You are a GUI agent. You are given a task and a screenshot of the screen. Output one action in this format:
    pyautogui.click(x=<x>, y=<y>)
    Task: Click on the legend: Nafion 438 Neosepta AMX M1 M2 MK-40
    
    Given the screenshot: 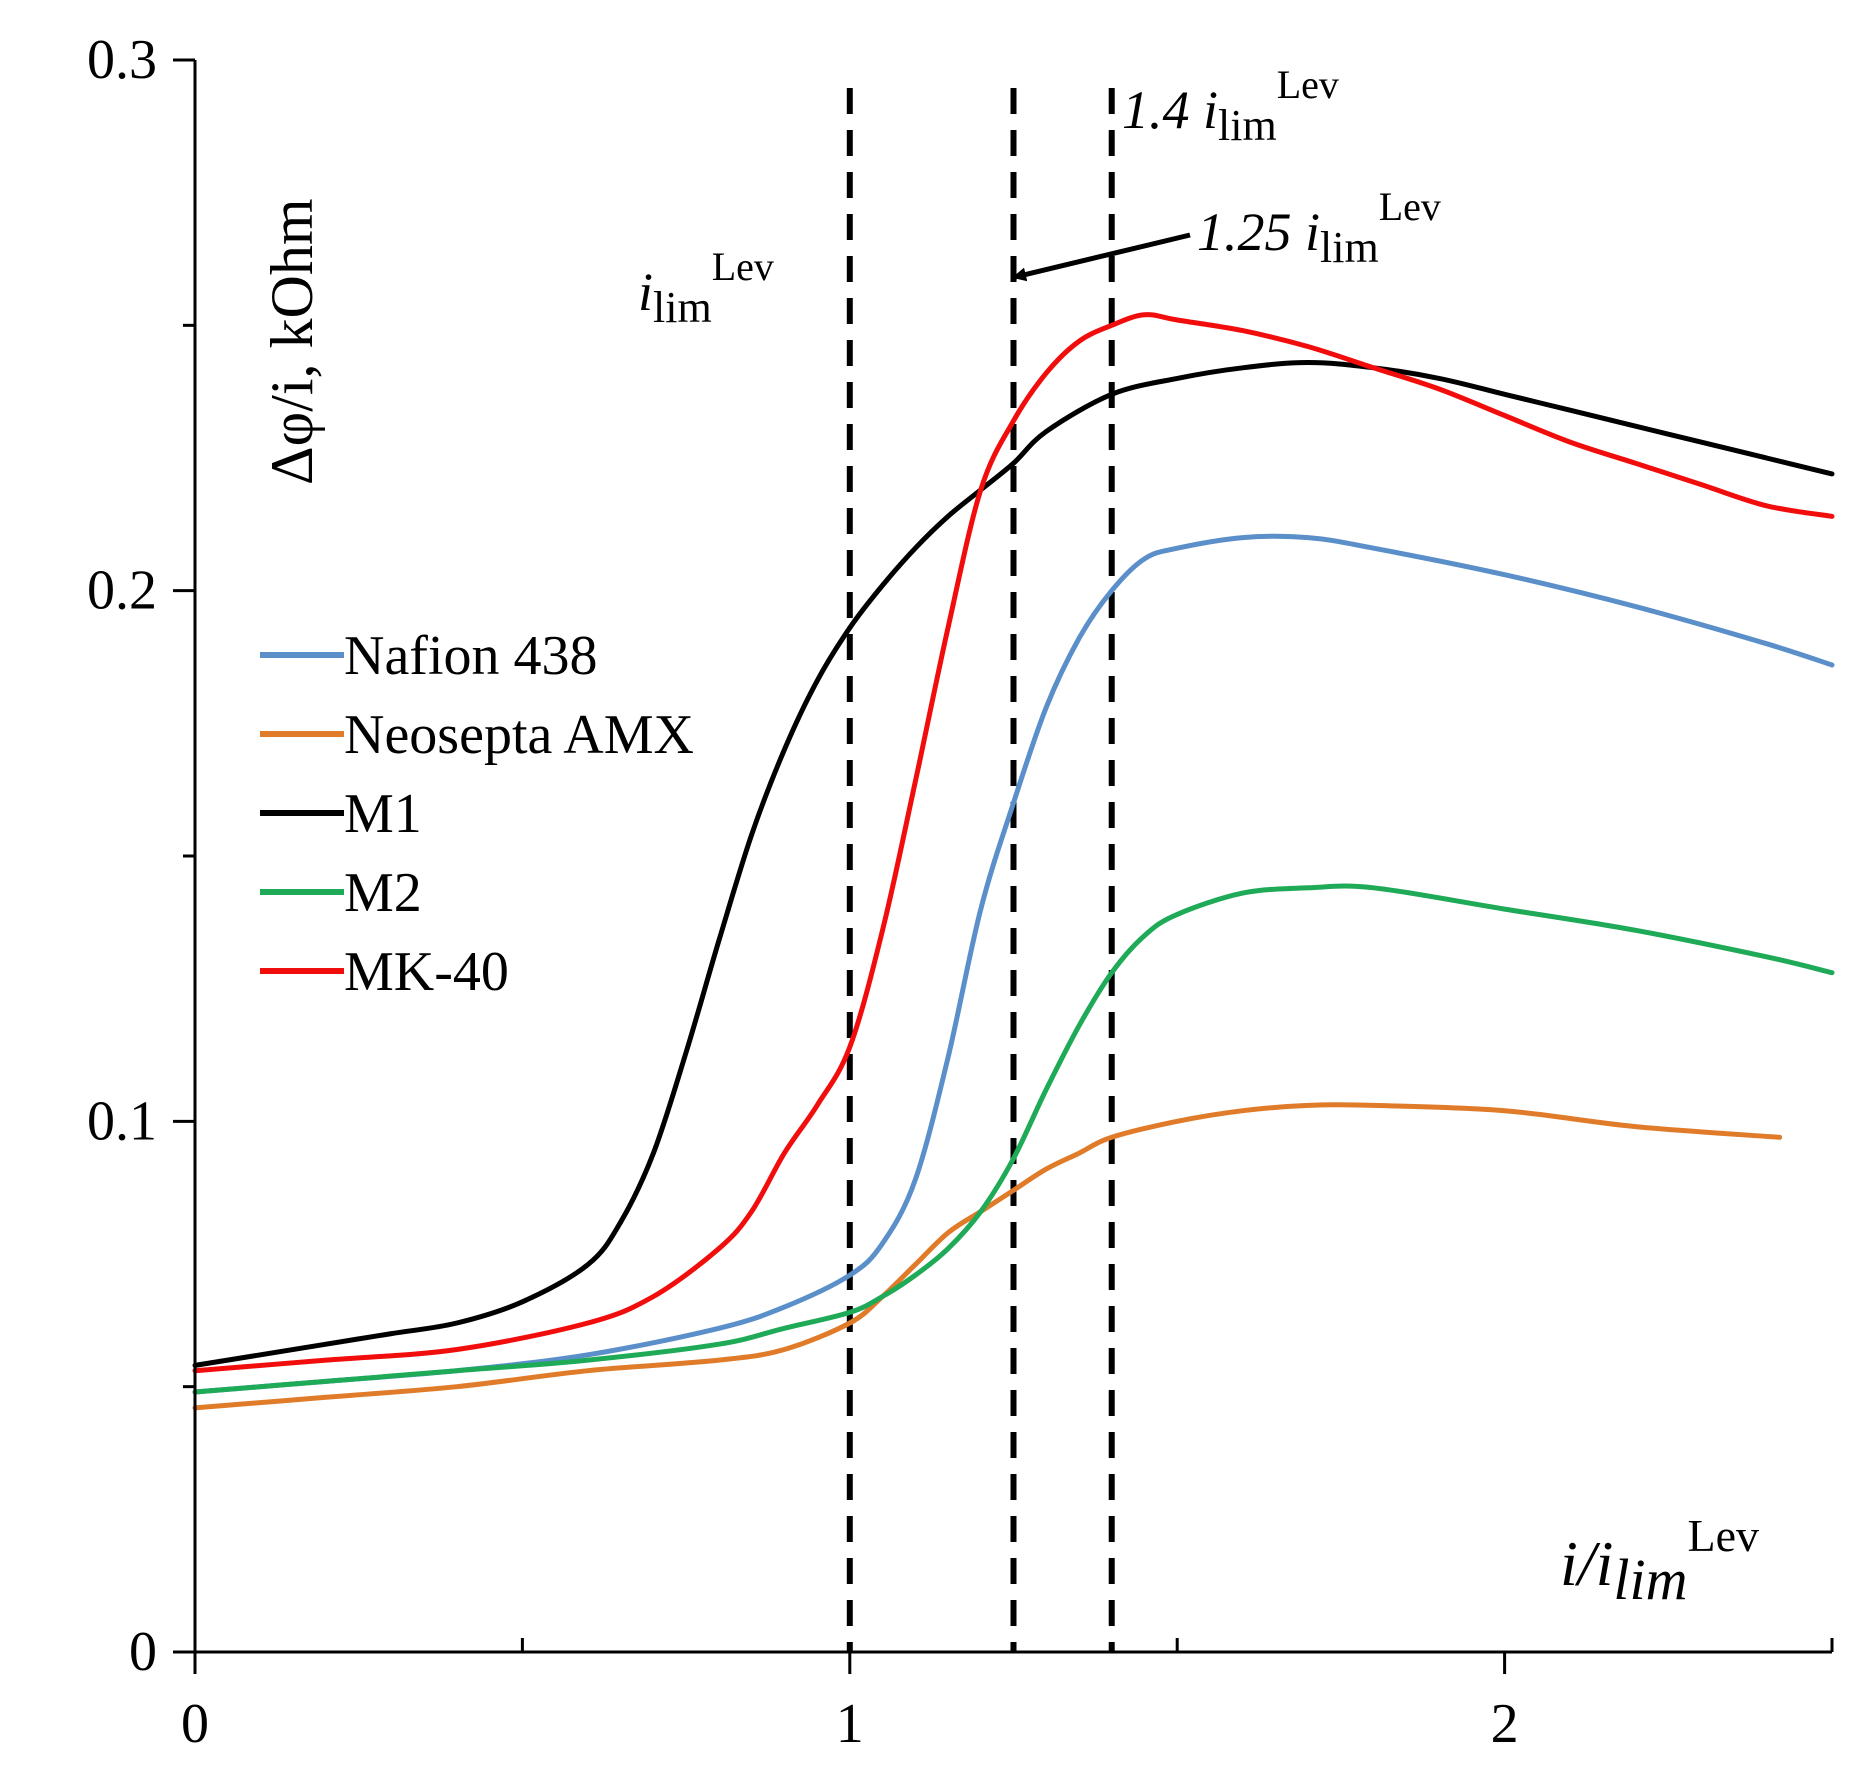 What is the action you would take?
    pyautogui.click(x=477, y=814)
    